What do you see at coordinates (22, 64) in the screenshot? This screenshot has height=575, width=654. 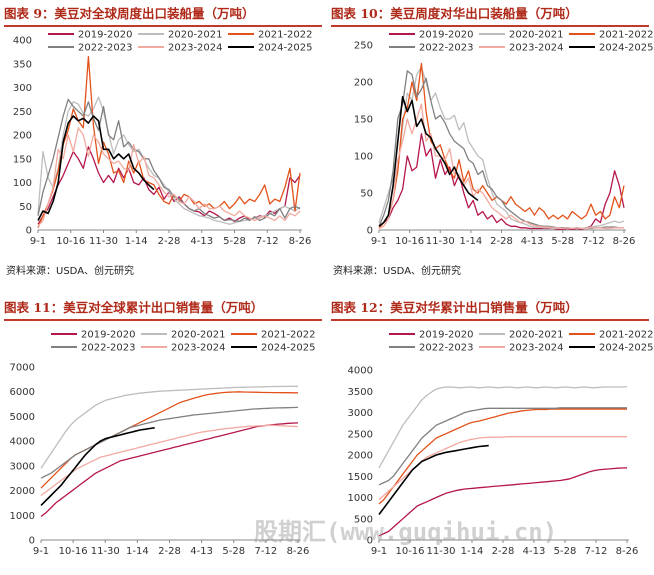 I see `y-tick-label: 350` at bounding box center [22, 64].